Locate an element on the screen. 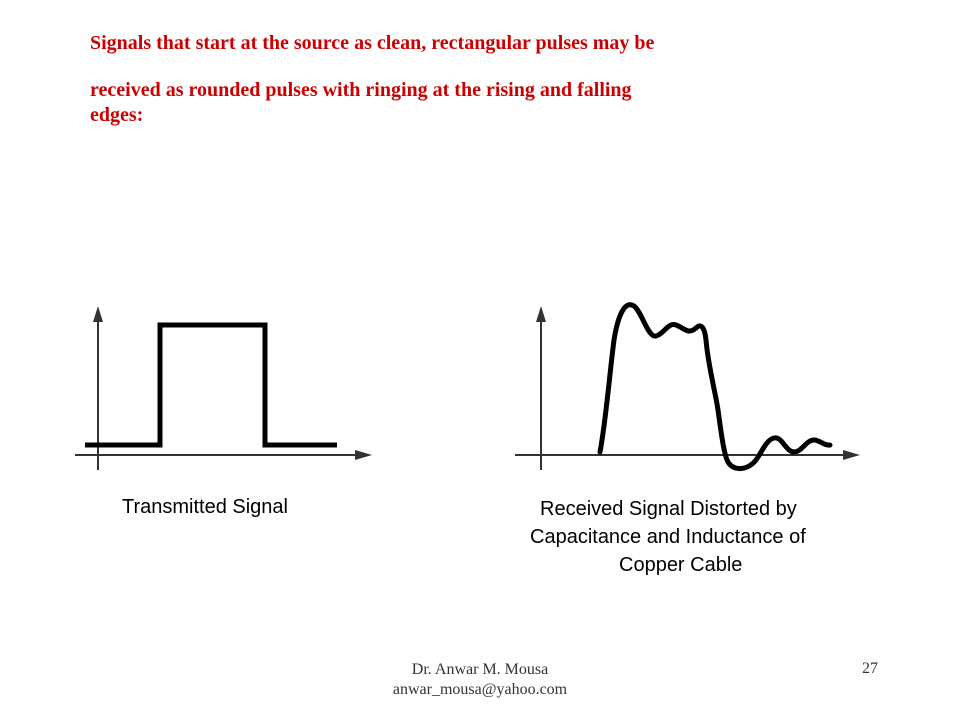 This screenshot has height=720, width=960. footer-author-block: Dr. Anwar M. Mousa anwar_mousa@yahoo.com is located at coordinates (480, 680).